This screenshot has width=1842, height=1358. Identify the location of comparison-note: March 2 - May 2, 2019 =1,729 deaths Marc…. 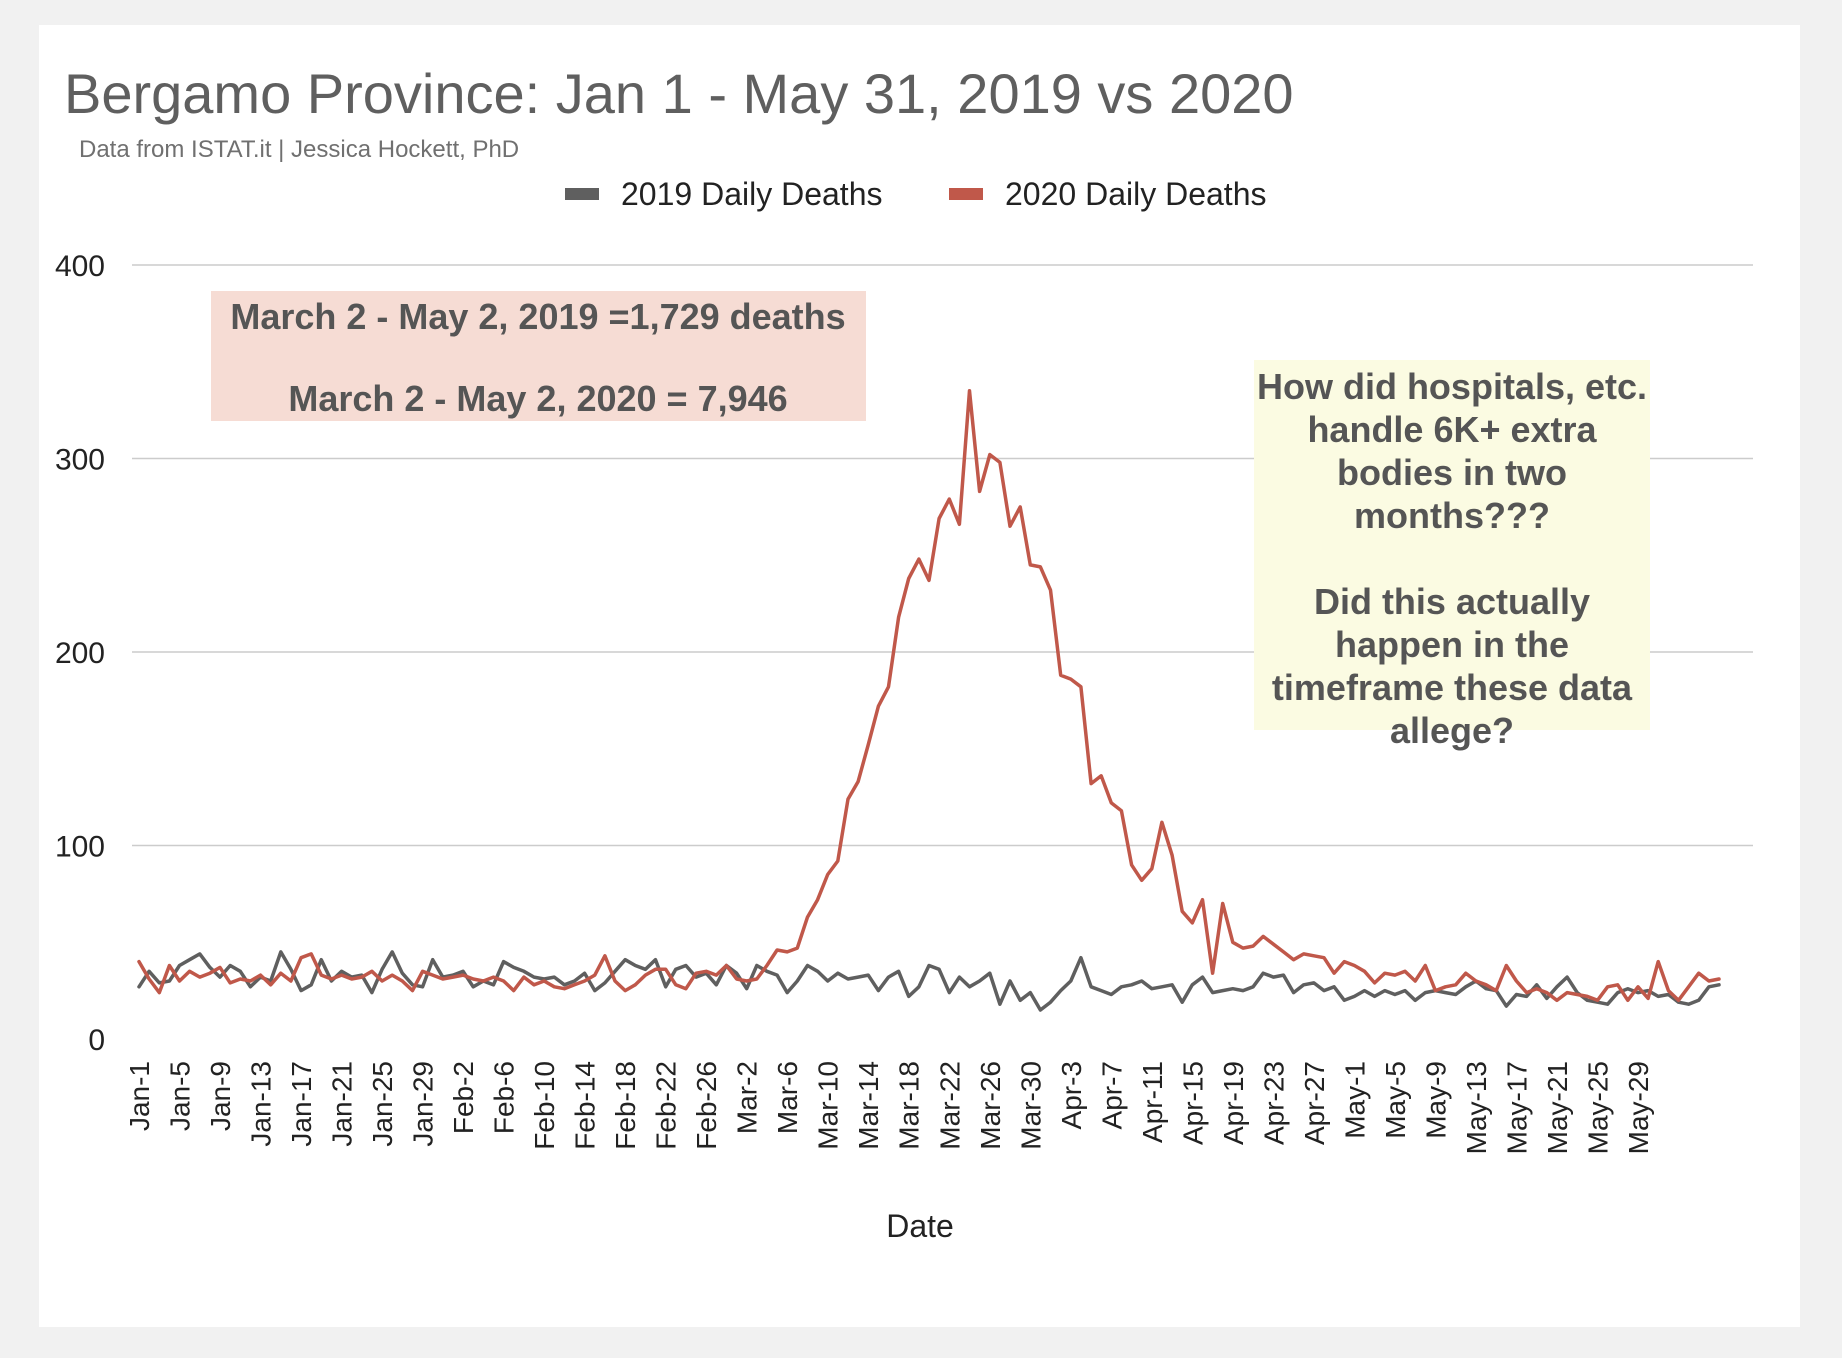
(538, 356).